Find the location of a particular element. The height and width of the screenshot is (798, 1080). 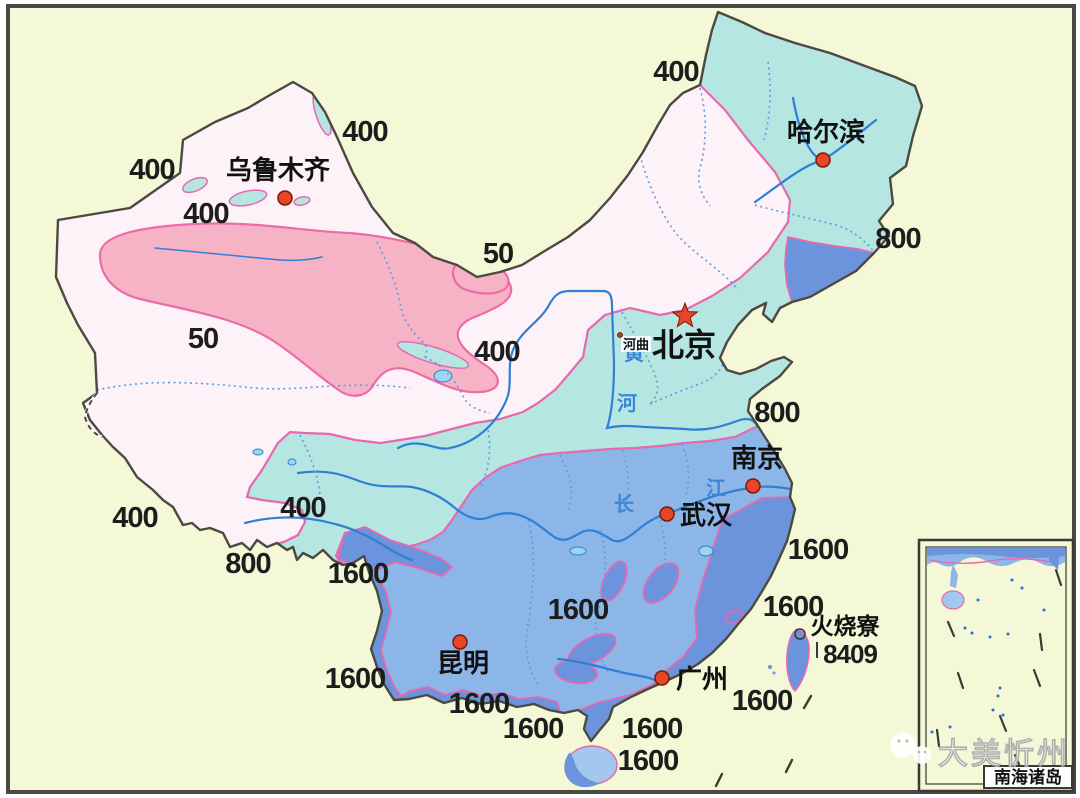

city-dot-guangzhou is located at coordinates (662, 678).